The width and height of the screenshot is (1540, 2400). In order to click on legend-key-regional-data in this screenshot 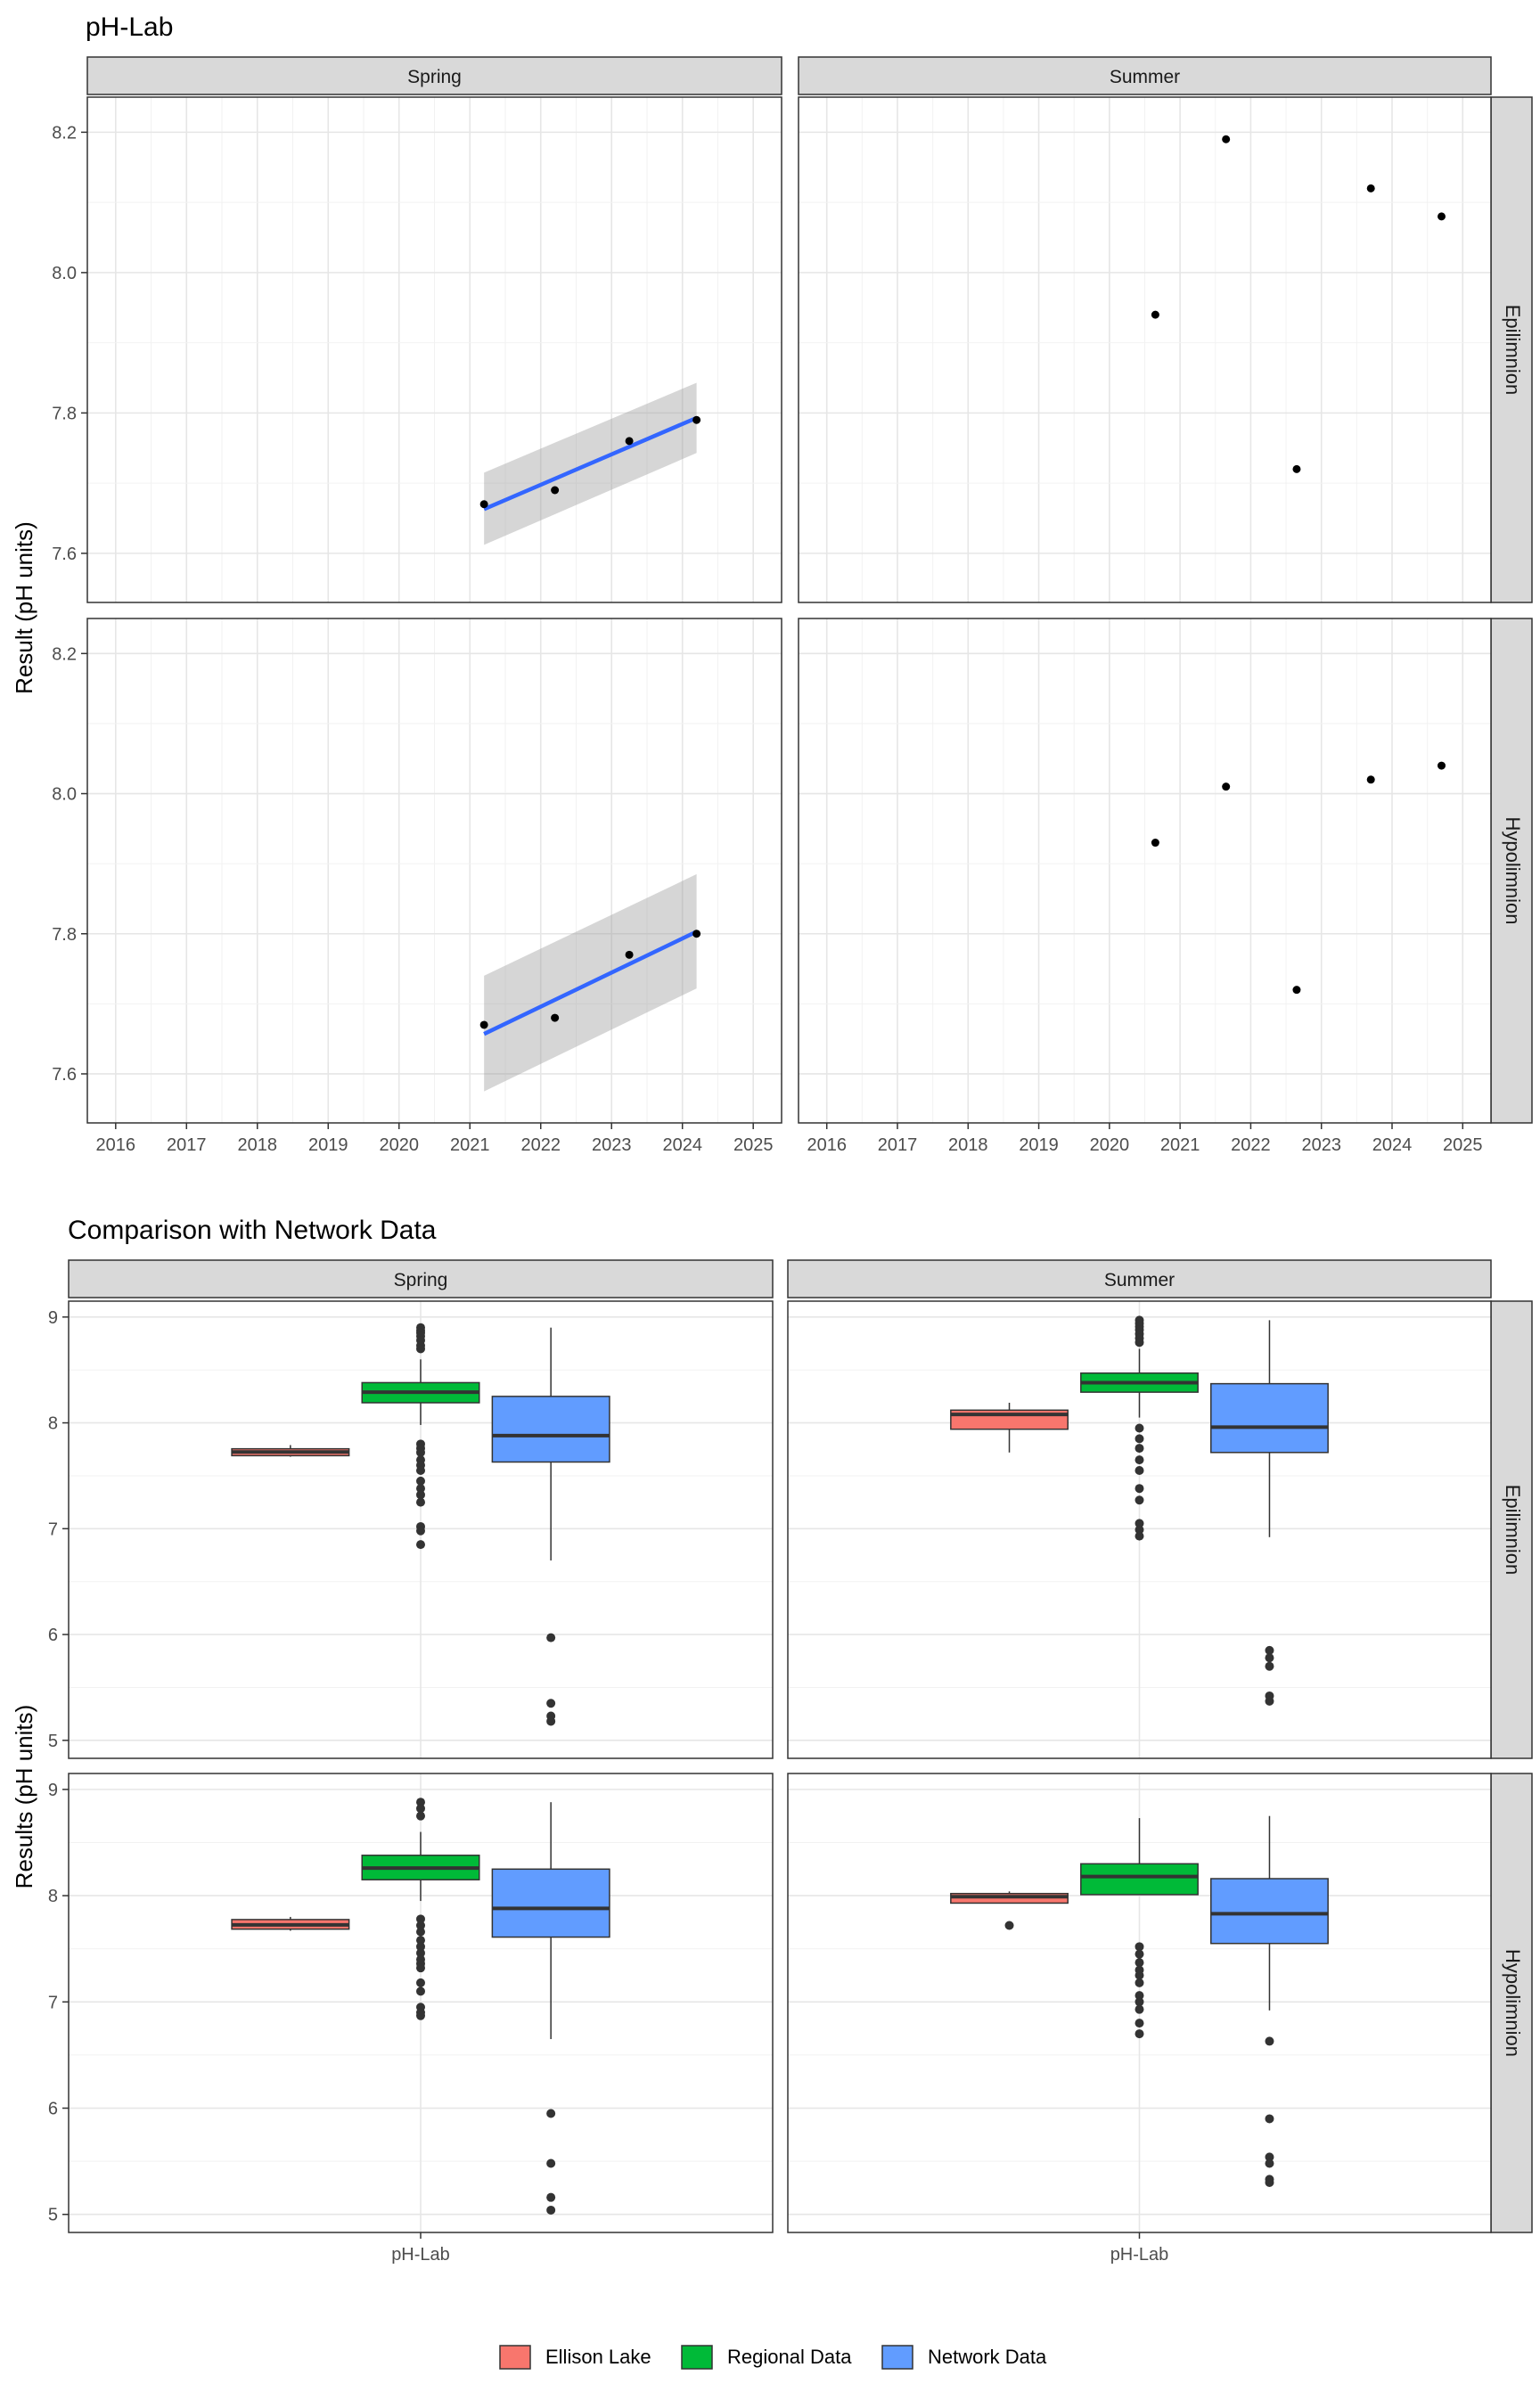, I will do `click(697, 2357)`.